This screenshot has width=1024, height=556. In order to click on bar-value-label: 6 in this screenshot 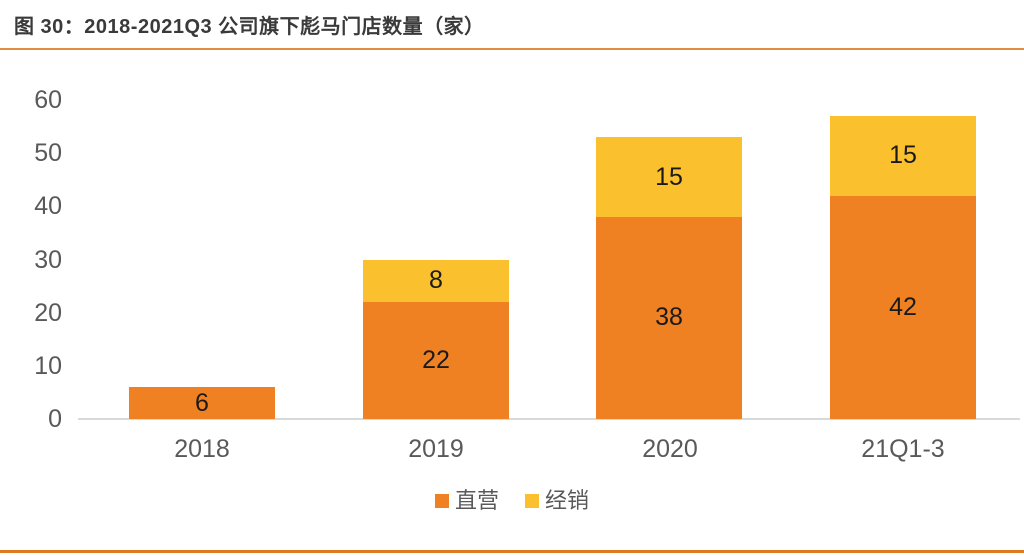, I will do `click(202, 402)`.